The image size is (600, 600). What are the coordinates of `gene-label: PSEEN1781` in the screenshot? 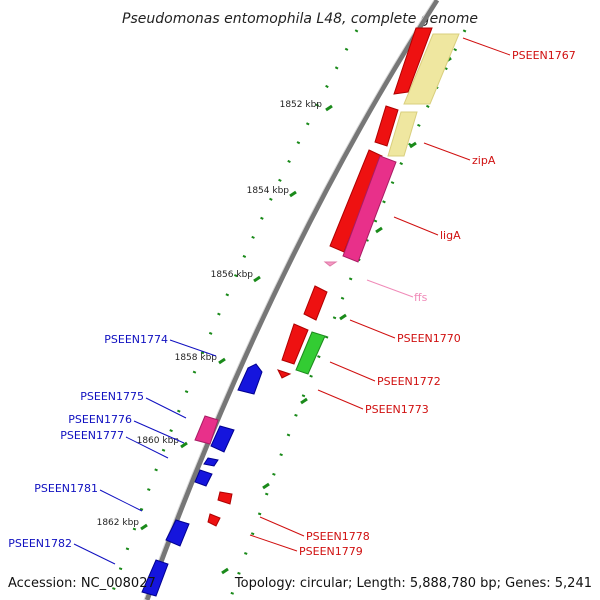 It's located at (66, 488).